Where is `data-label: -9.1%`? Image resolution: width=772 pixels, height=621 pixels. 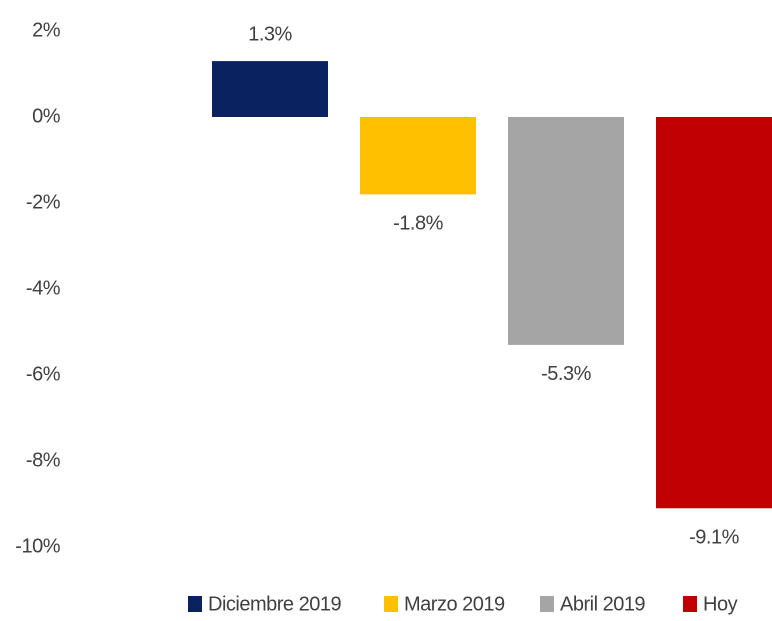 data-label: -9.1% is located at coordinates (714, 538).